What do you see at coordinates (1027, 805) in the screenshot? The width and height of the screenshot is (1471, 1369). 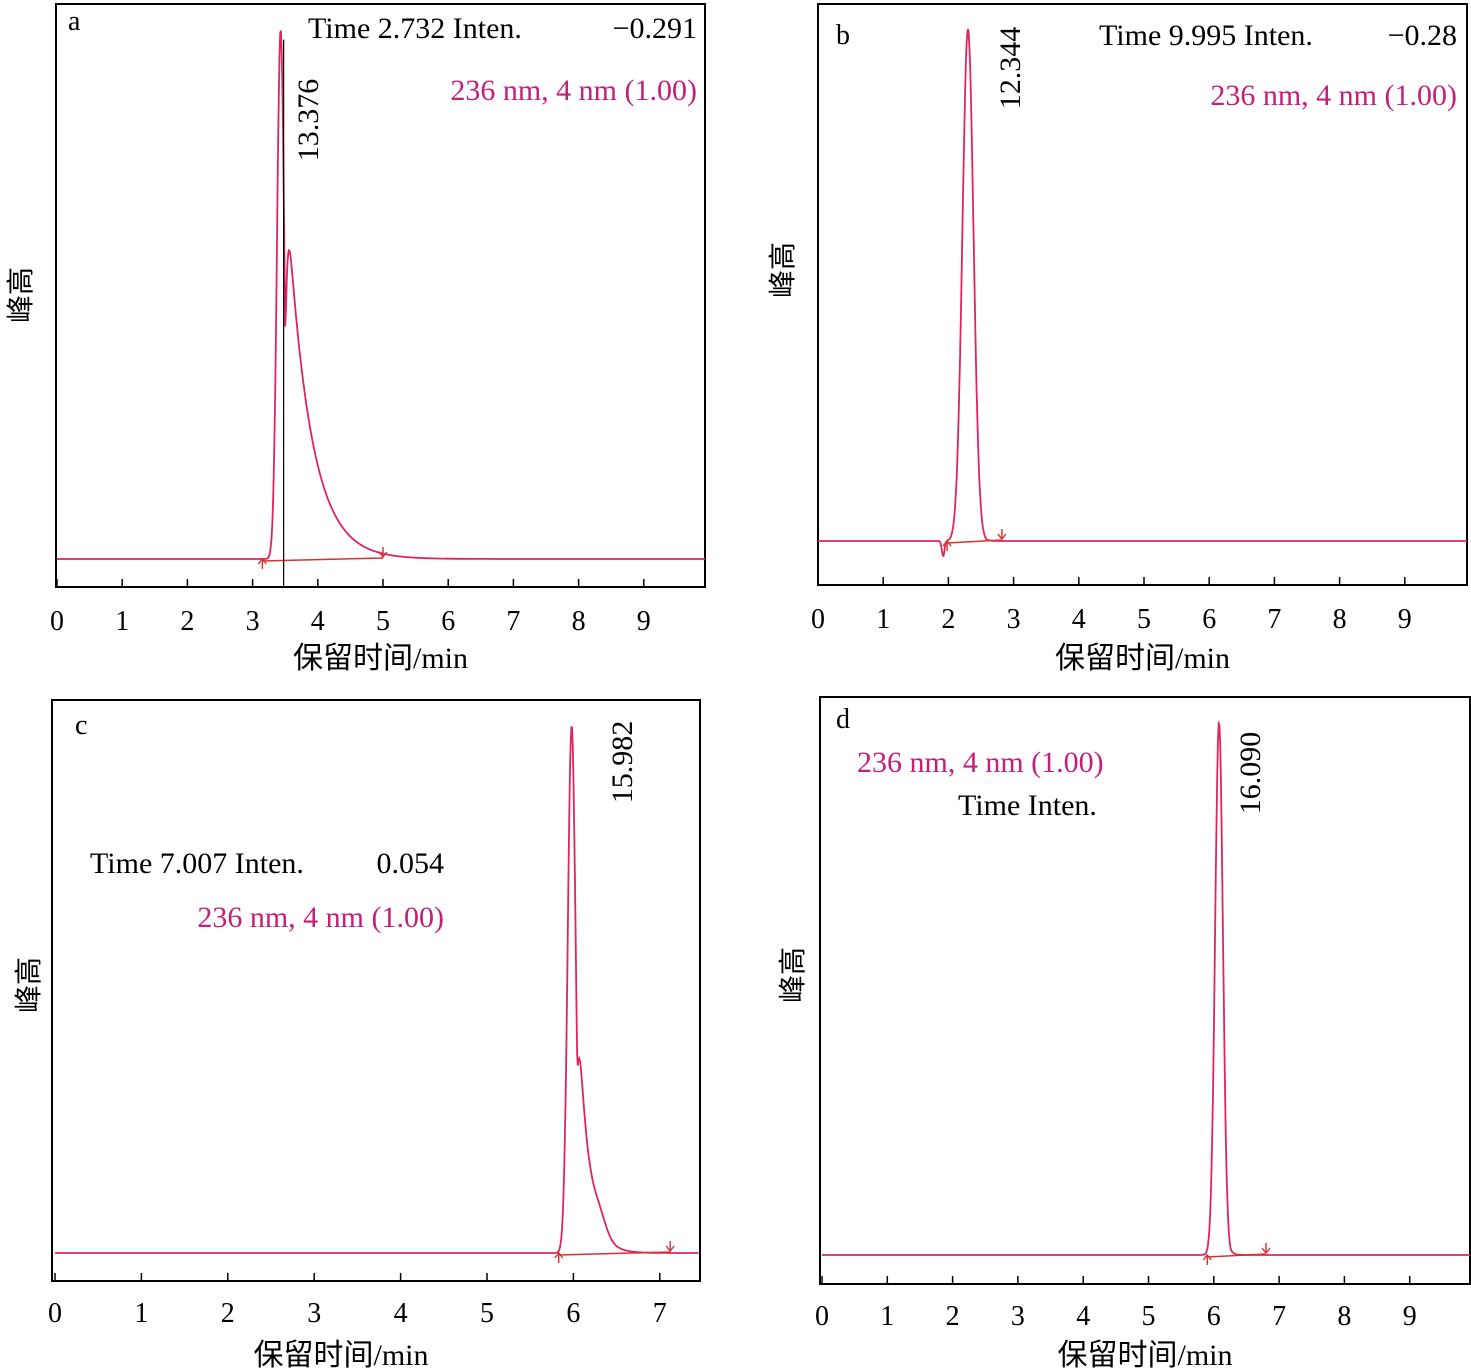 I see `info-text: Time Inten.` at bounding box center [1027, 805].